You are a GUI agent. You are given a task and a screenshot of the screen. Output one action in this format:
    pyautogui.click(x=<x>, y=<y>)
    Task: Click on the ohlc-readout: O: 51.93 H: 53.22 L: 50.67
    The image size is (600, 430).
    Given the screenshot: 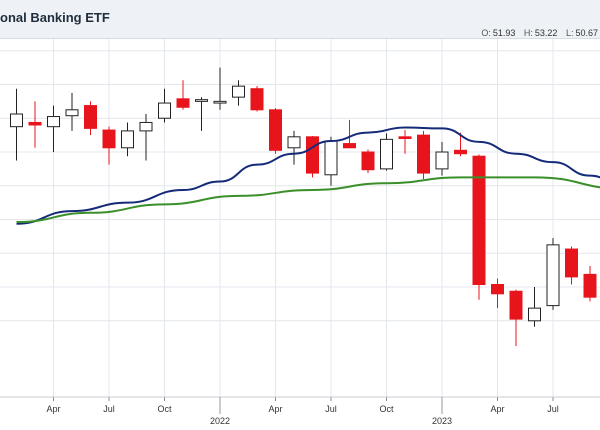 What is the action you would take?
    pyautogui.click(x=536, y=33)
    